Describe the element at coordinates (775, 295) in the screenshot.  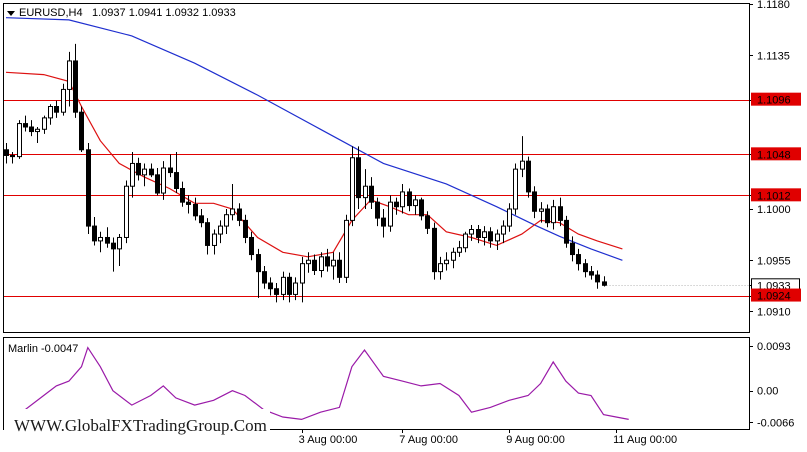
I see `price-tick-1.0924: 1.0924` at that location.